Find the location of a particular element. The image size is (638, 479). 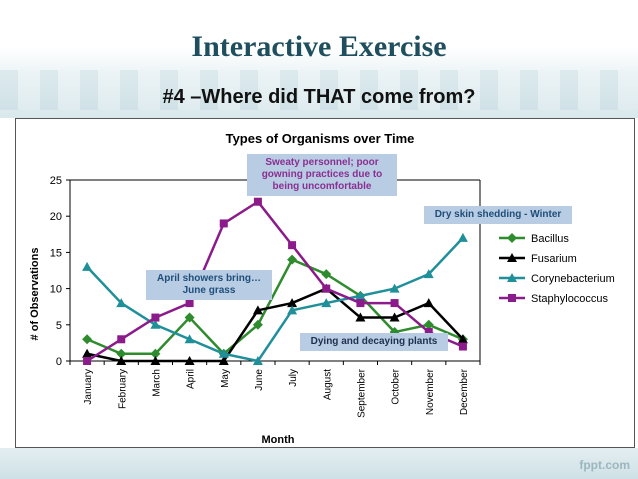

y-tick-label: 10 is located at coordinates (56, 290).